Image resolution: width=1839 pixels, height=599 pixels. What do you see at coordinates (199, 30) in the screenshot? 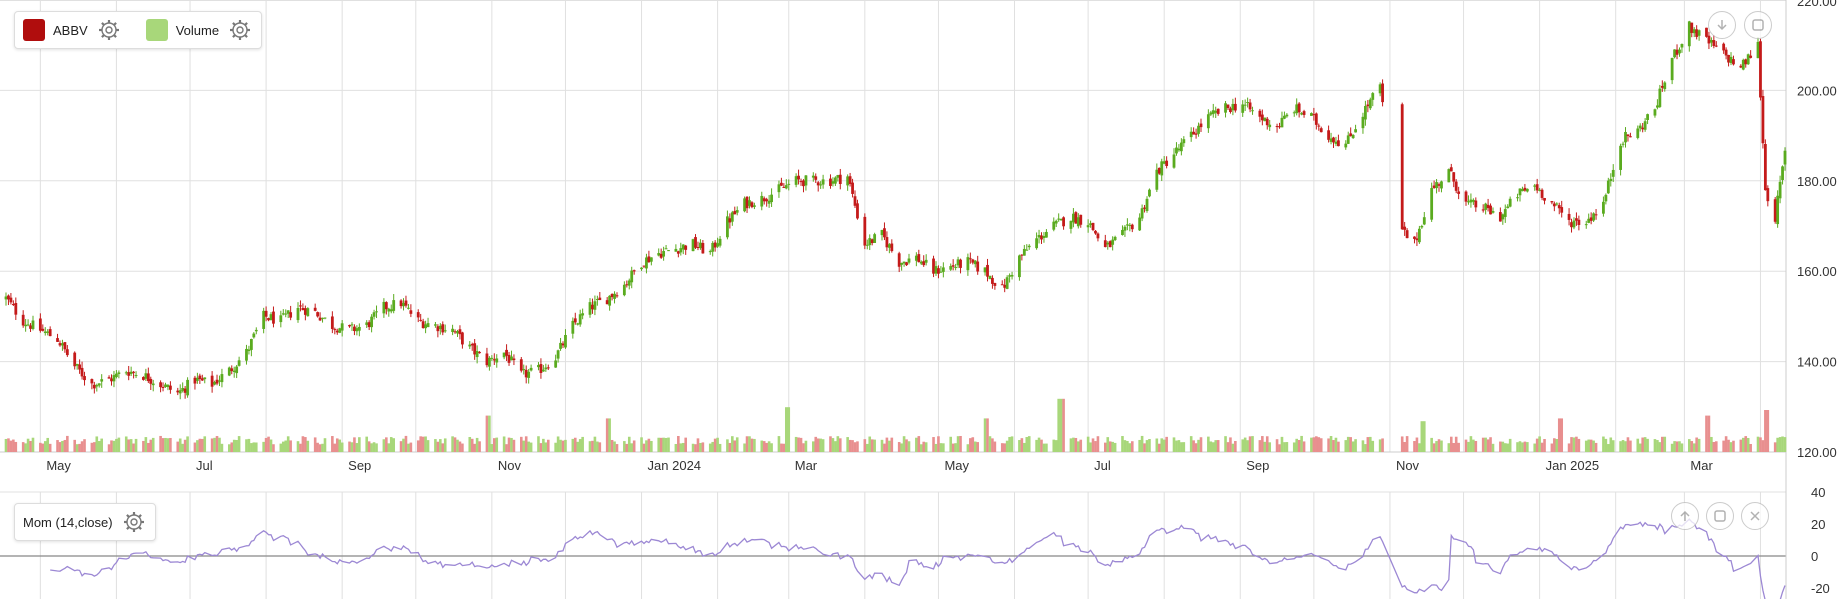
I see `legend-item-volume: Volume` at bounding box center [199, 30].